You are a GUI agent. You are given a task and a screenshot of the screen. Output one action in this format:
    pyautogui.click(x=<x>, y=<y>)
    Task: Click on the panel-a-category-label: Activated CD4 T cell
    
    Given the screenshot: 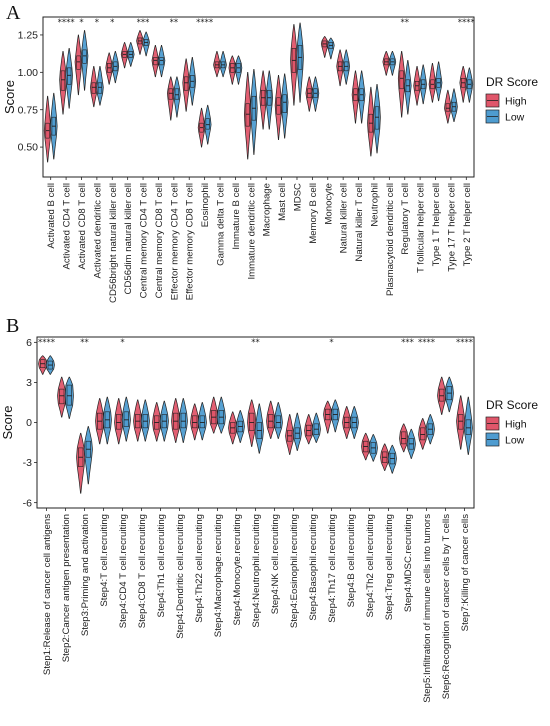 What is the action you would take?
    pyautogui.click(x=67, y=226)
    